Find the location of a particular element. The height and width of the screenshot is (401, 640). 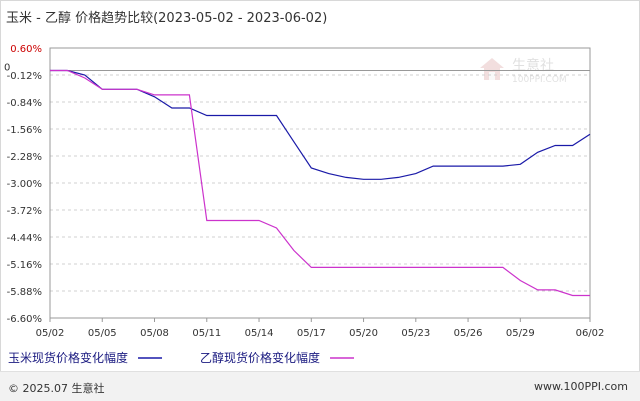

y-tick-label: -0.84% is located at coordinates (24, 103).